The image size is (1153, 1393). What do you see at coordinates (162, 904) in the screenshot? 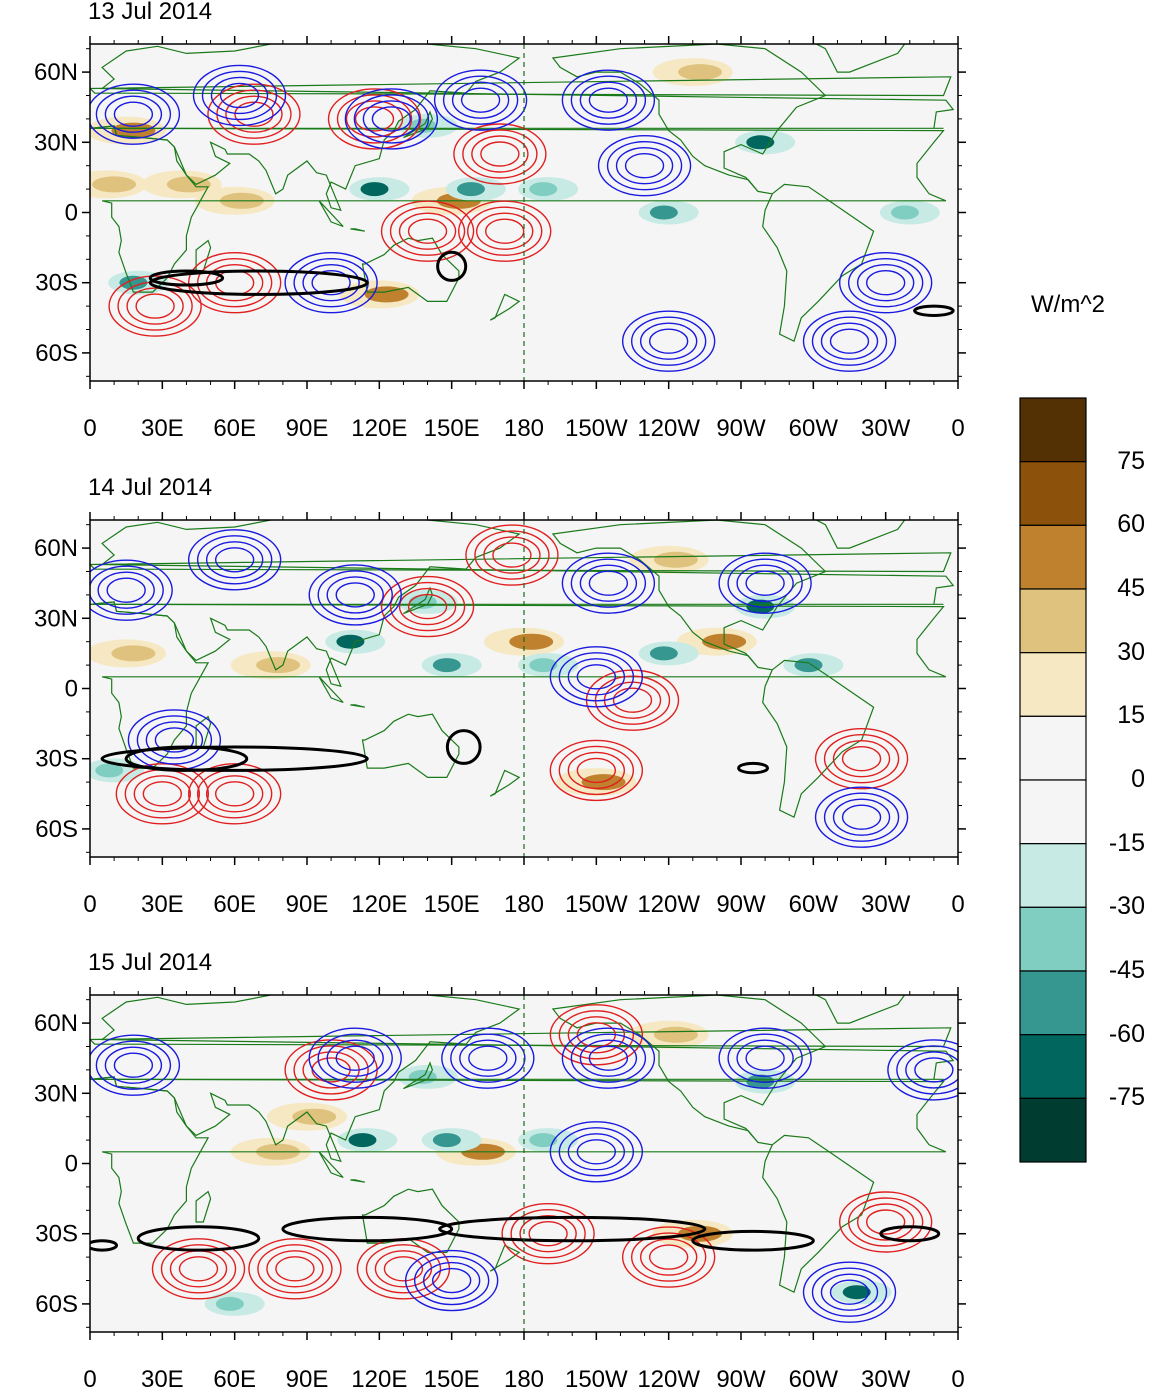
I see `lon-label: 30E` at bounding box center [162, 904].